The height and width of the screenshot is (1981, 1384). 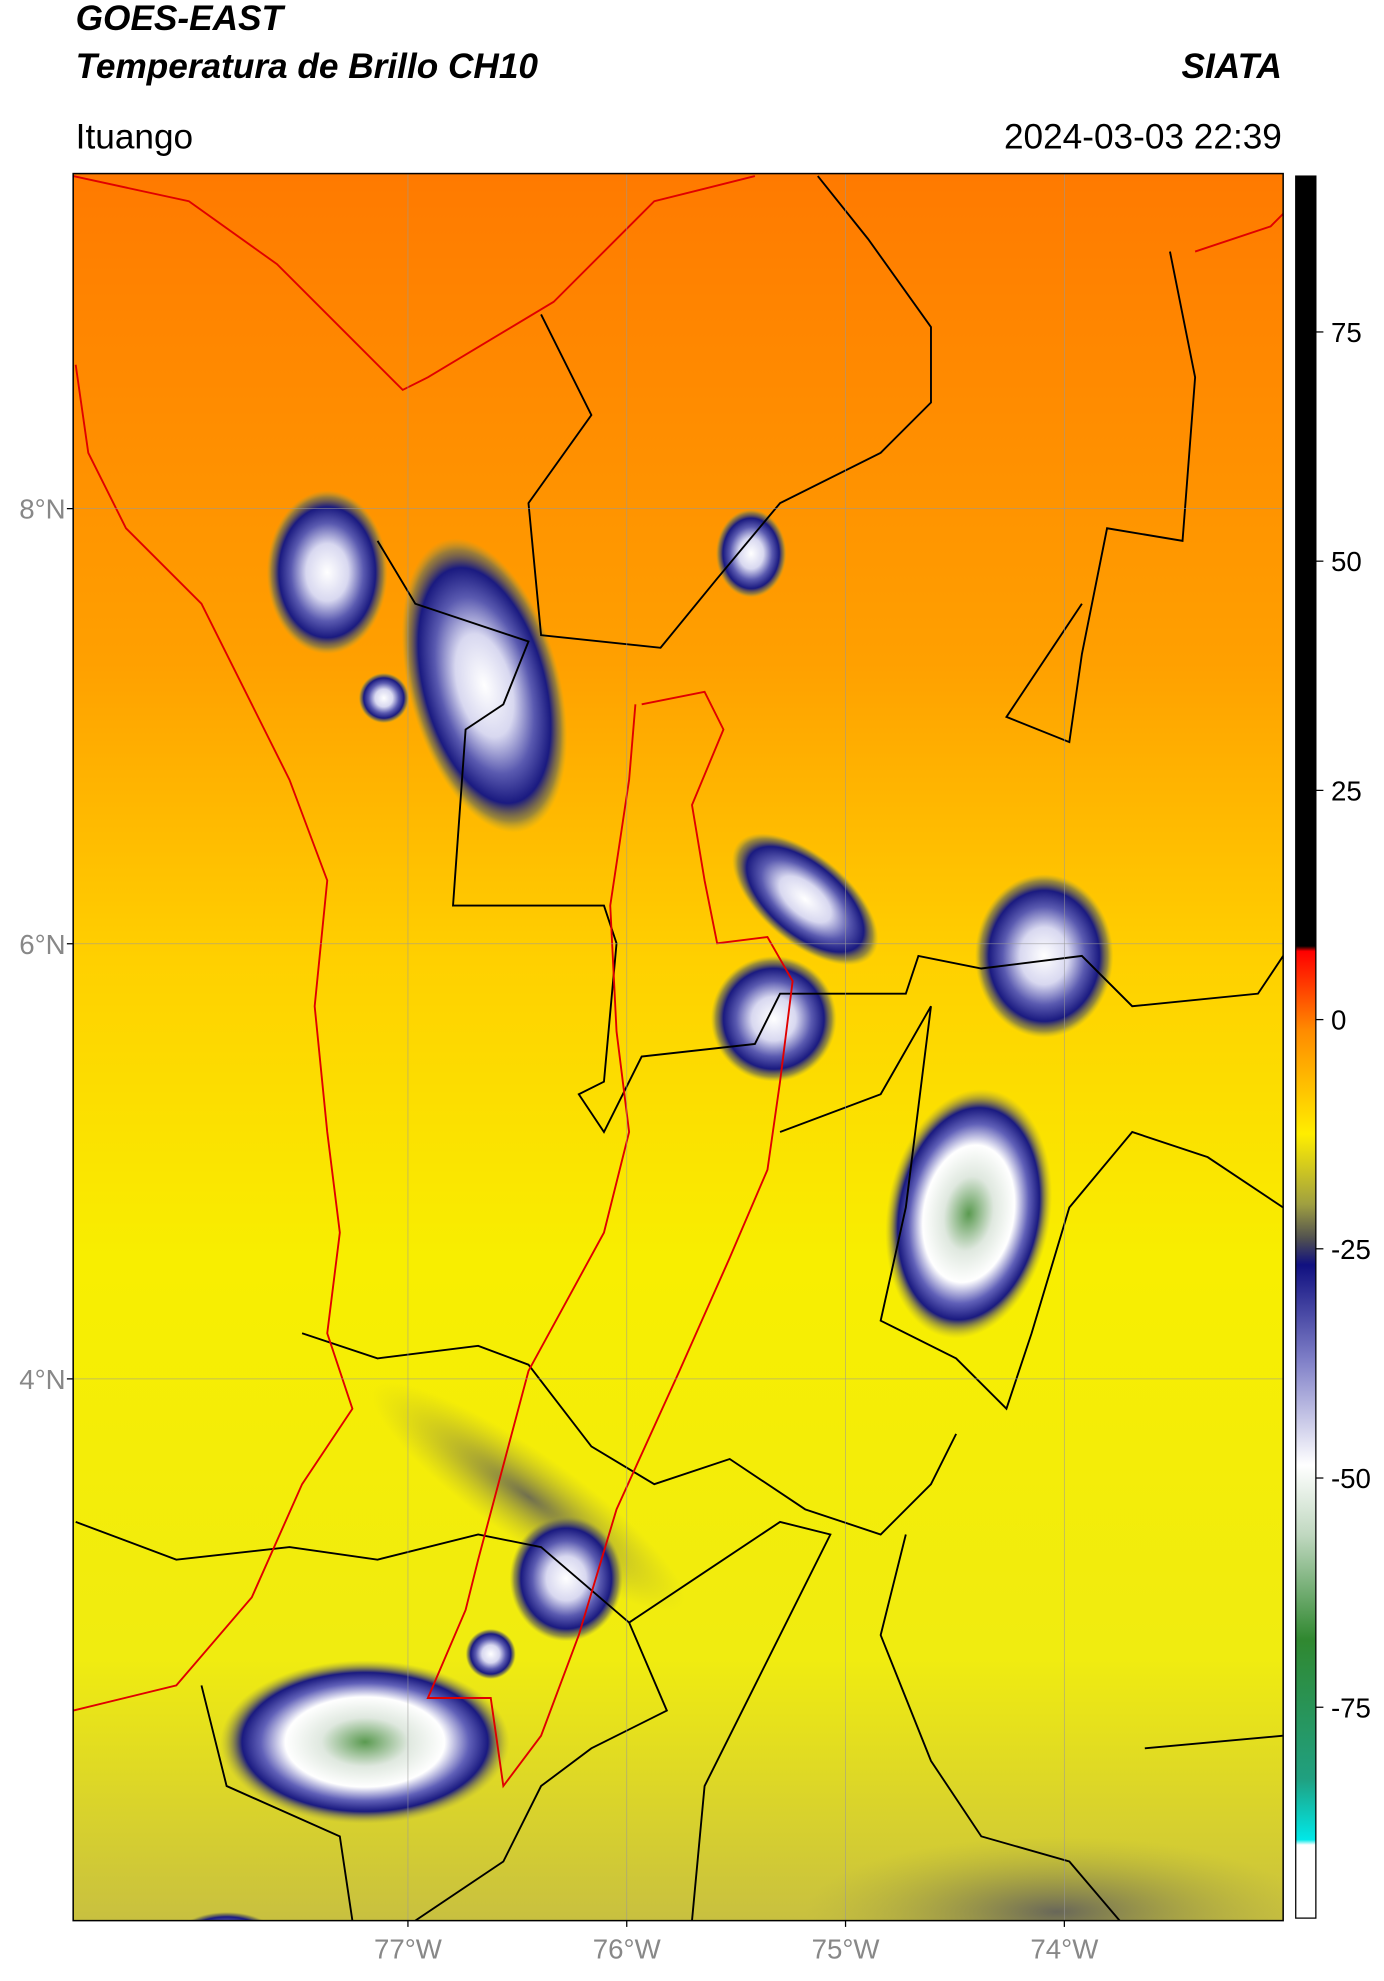 I want to click on x-tick-label: 74°W, so click(x=1064, y=1948).